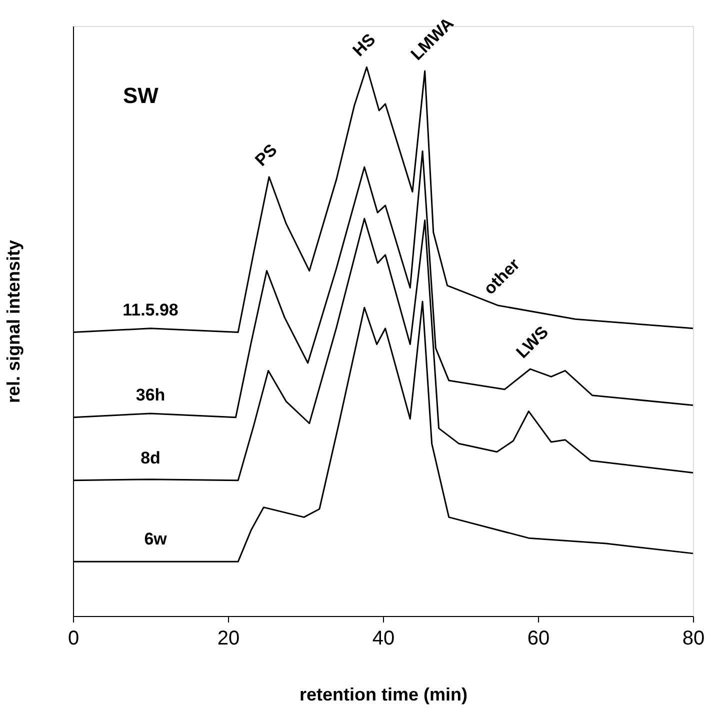  Describe the element at coordinates (538, 639) in the screenshot. I see `x-tick-label: 60` at that location.